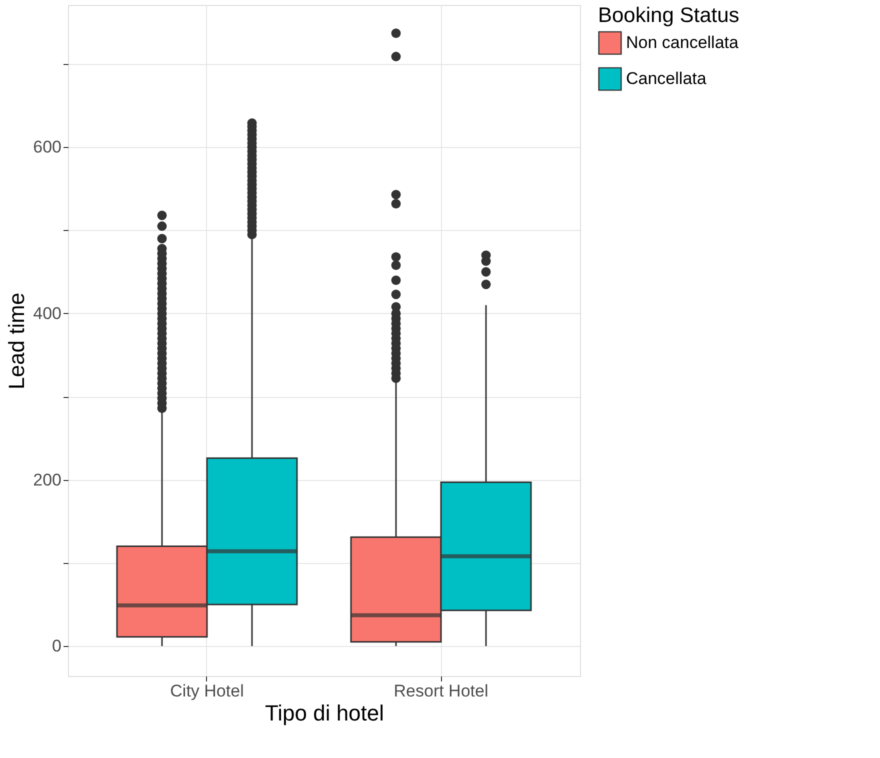 The width and height of the screenshot is (880, 758). I want to click on x-axis-title: Tipo di hotel, so click(324, 713).